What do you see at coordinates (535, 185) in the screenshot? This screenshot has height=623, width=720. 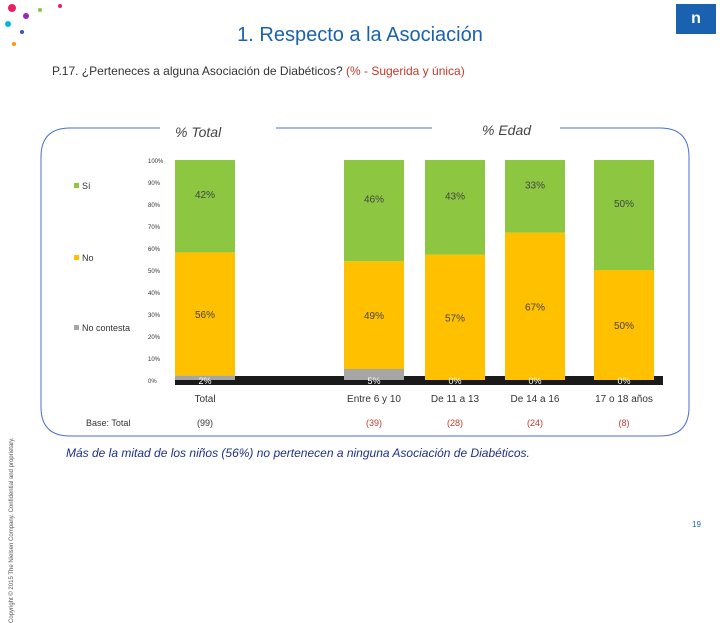 I see `data-label-si: 33%` at bounding box center [535, 185].